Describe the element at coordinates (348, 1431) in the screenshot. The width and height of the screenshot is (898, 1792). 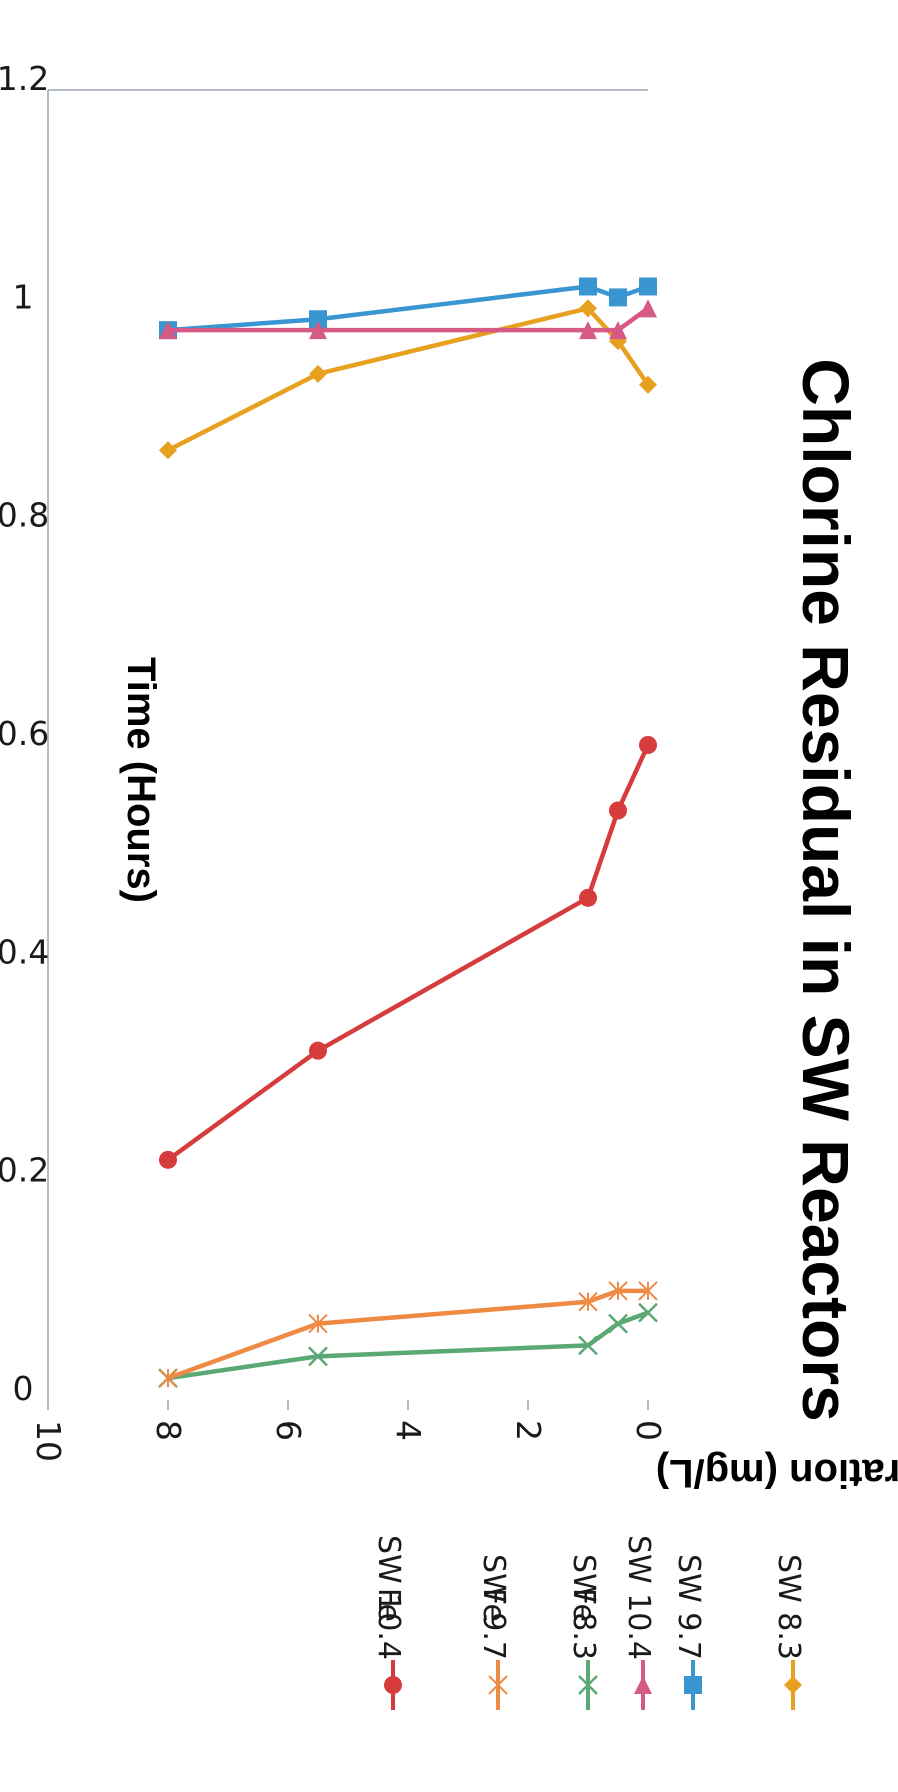
I see `x-ticks: 0 2 4 6 8 10` at that location.